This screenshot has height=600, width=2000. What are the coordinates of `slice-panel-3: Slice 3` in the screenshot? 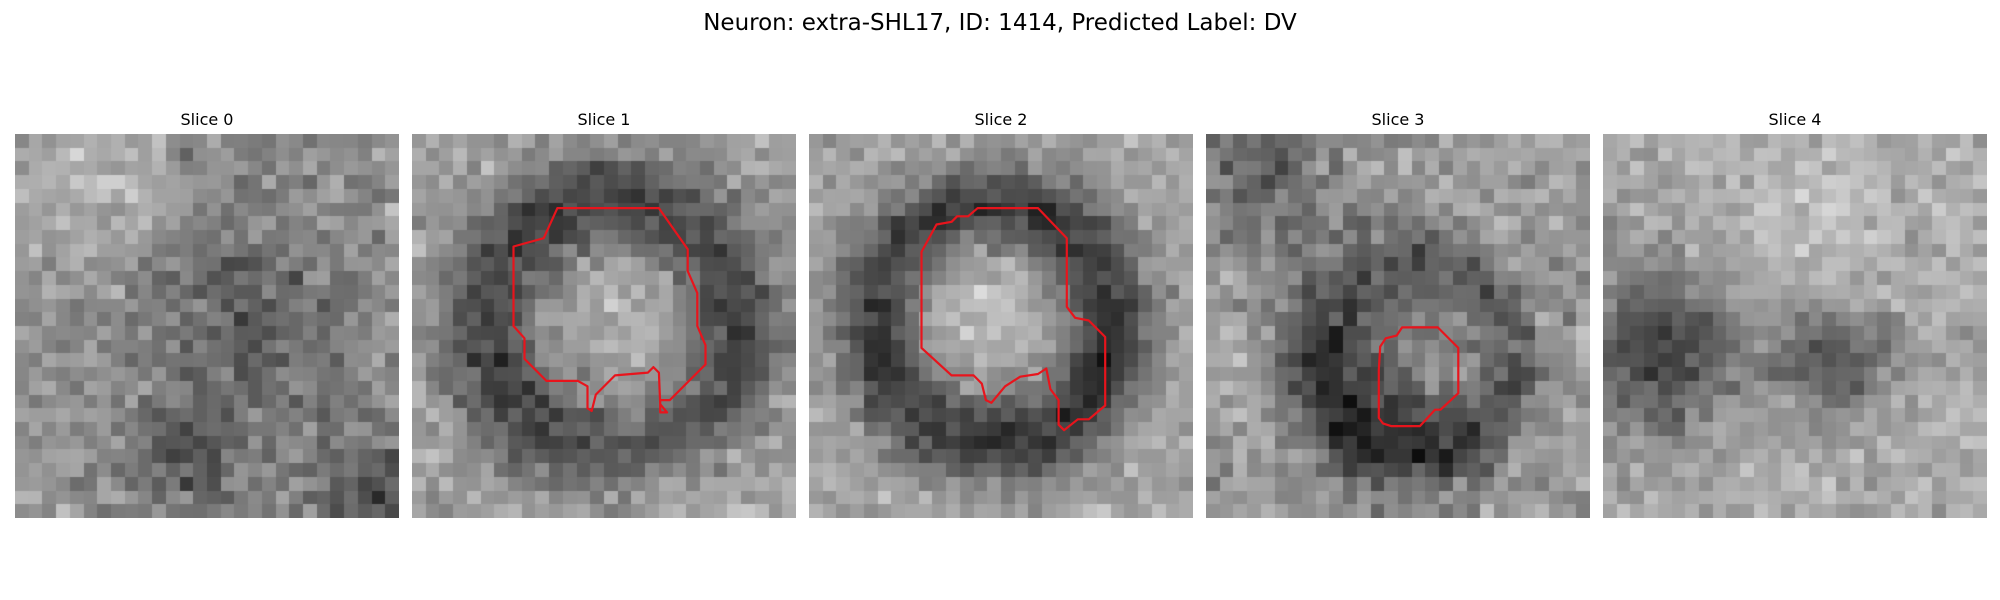 It's located at (1398, 313).